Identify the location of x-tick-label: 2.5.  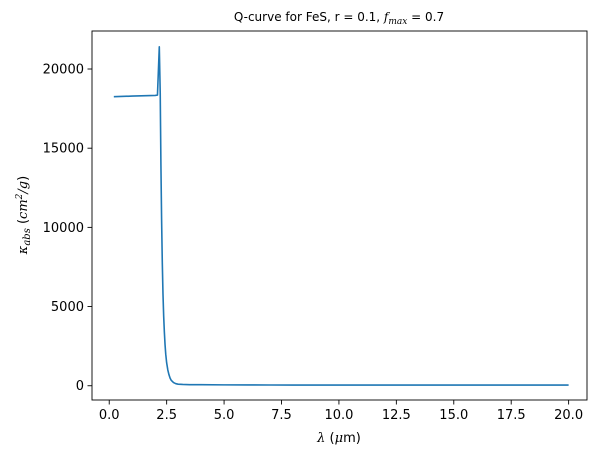
(166, 415).